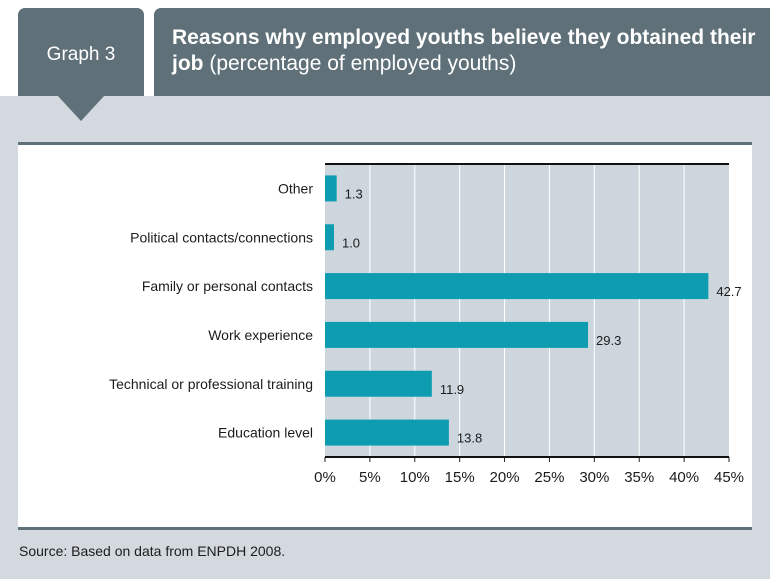 The height and width of the screenshot is (579, 770). What do you see at coordinates (227, 286) in the screenshot?
I see `category-label: Family or personal contacts` at bounding box center [227, 286].